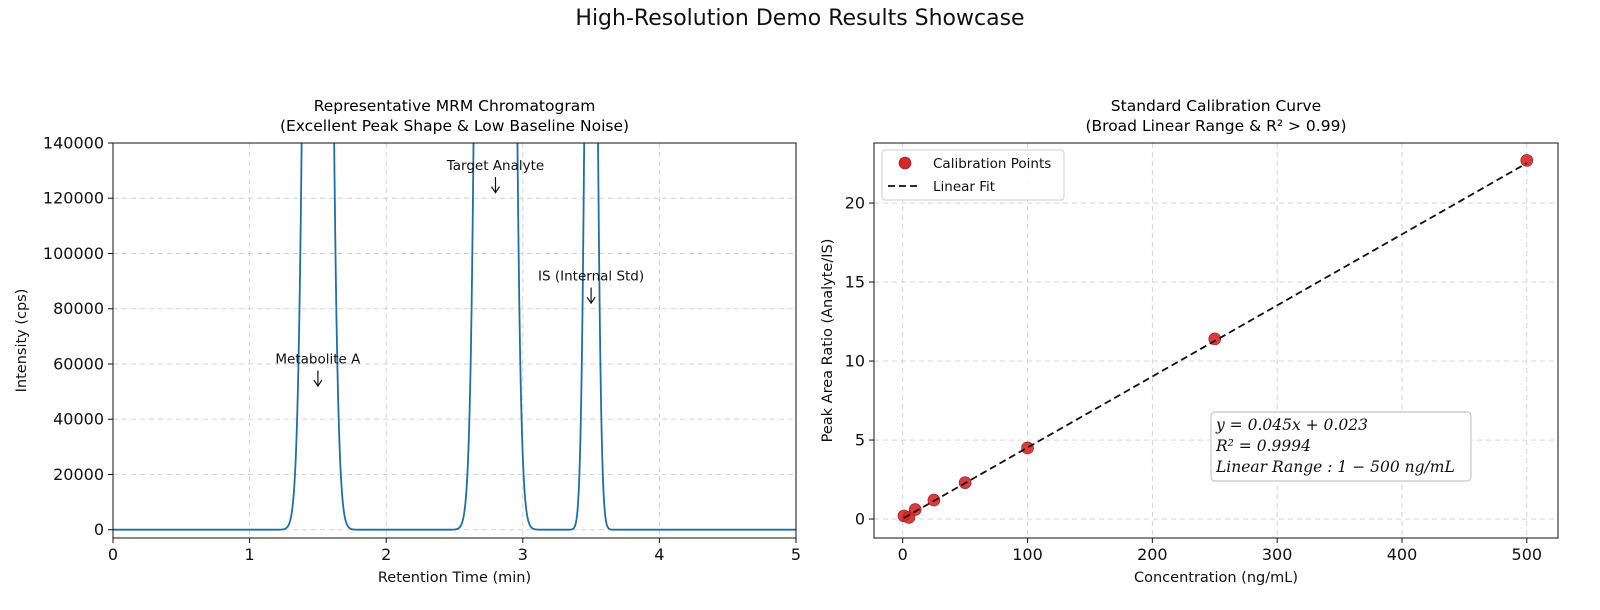 The image size is (1600, 610). I want to click on chromatogram-ytick-label: 60000, so click(78, 363).